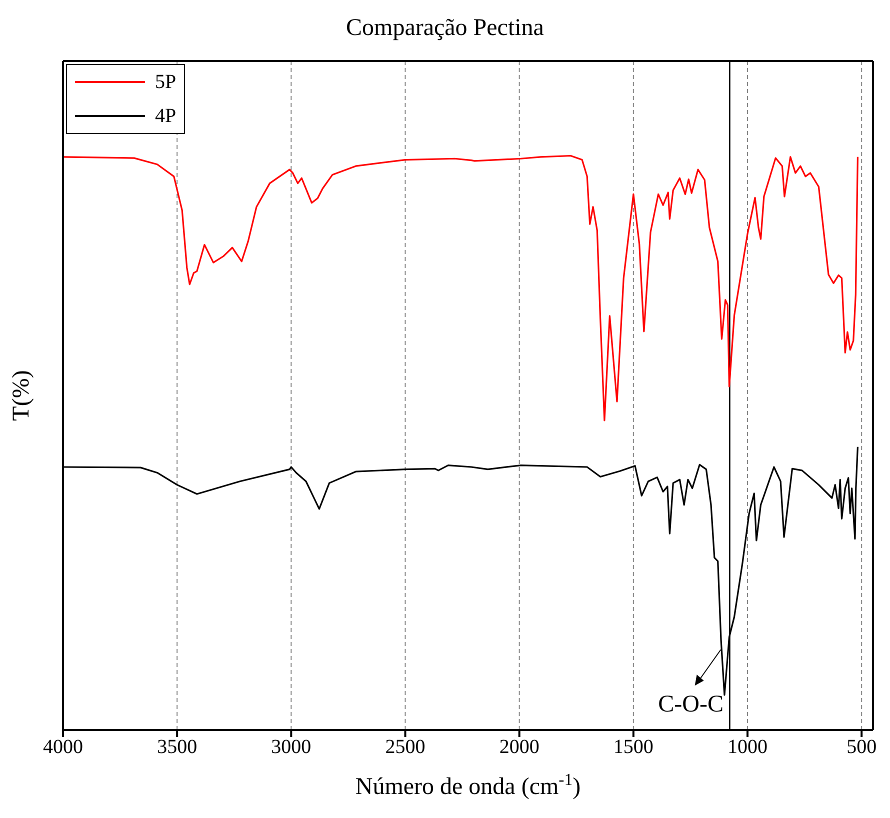 The width and height of the screenshot is (890, 818). What do you see at coordinates (445, 28) in the screenshot?
I see `chart-title: Comparação Pectina` at bounding box center [445, 28].